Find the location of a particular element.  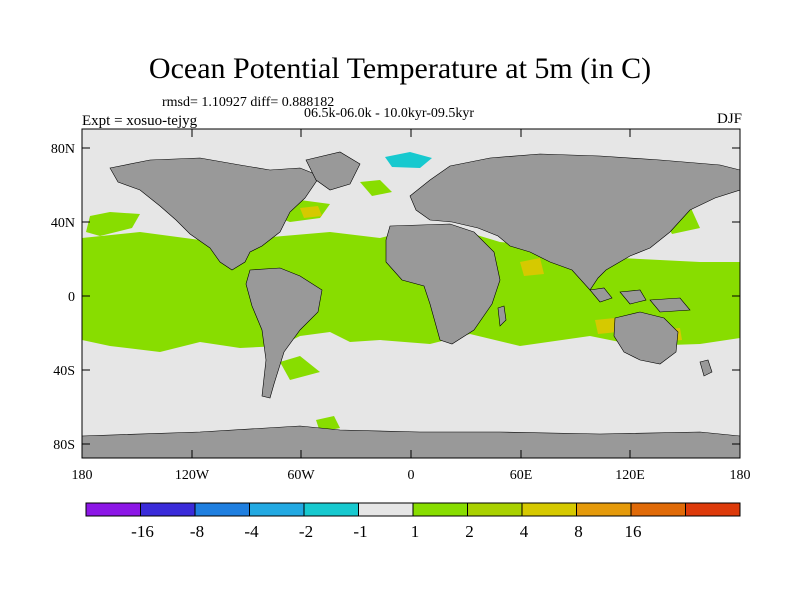

lon-tick-180w: 180 is located at coordinates (82, 475).